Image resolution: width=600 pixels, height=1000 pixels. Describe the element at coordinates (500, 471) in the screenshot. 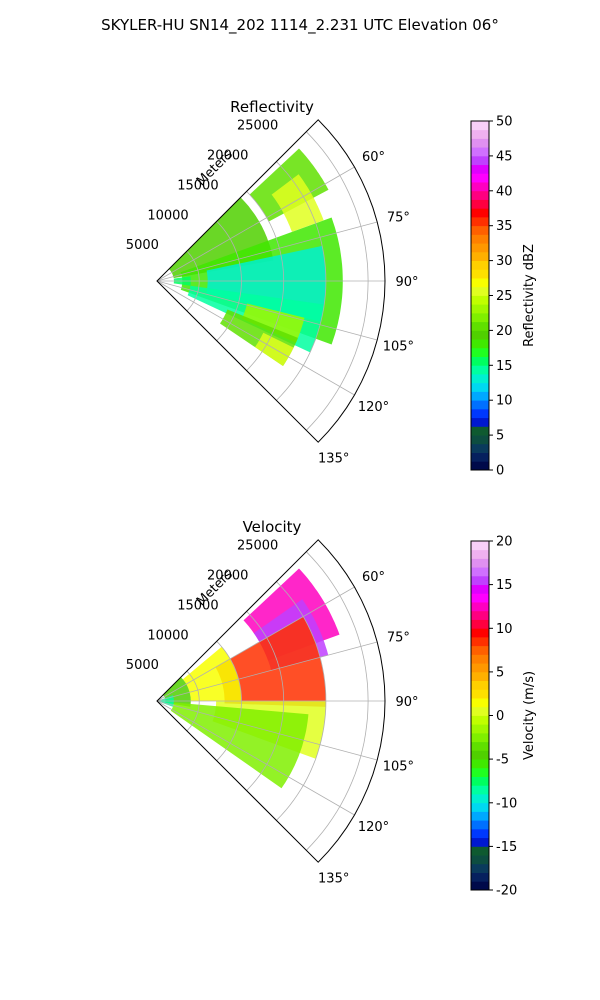

I see `colorbar-tick-label-0: 0` at that location.